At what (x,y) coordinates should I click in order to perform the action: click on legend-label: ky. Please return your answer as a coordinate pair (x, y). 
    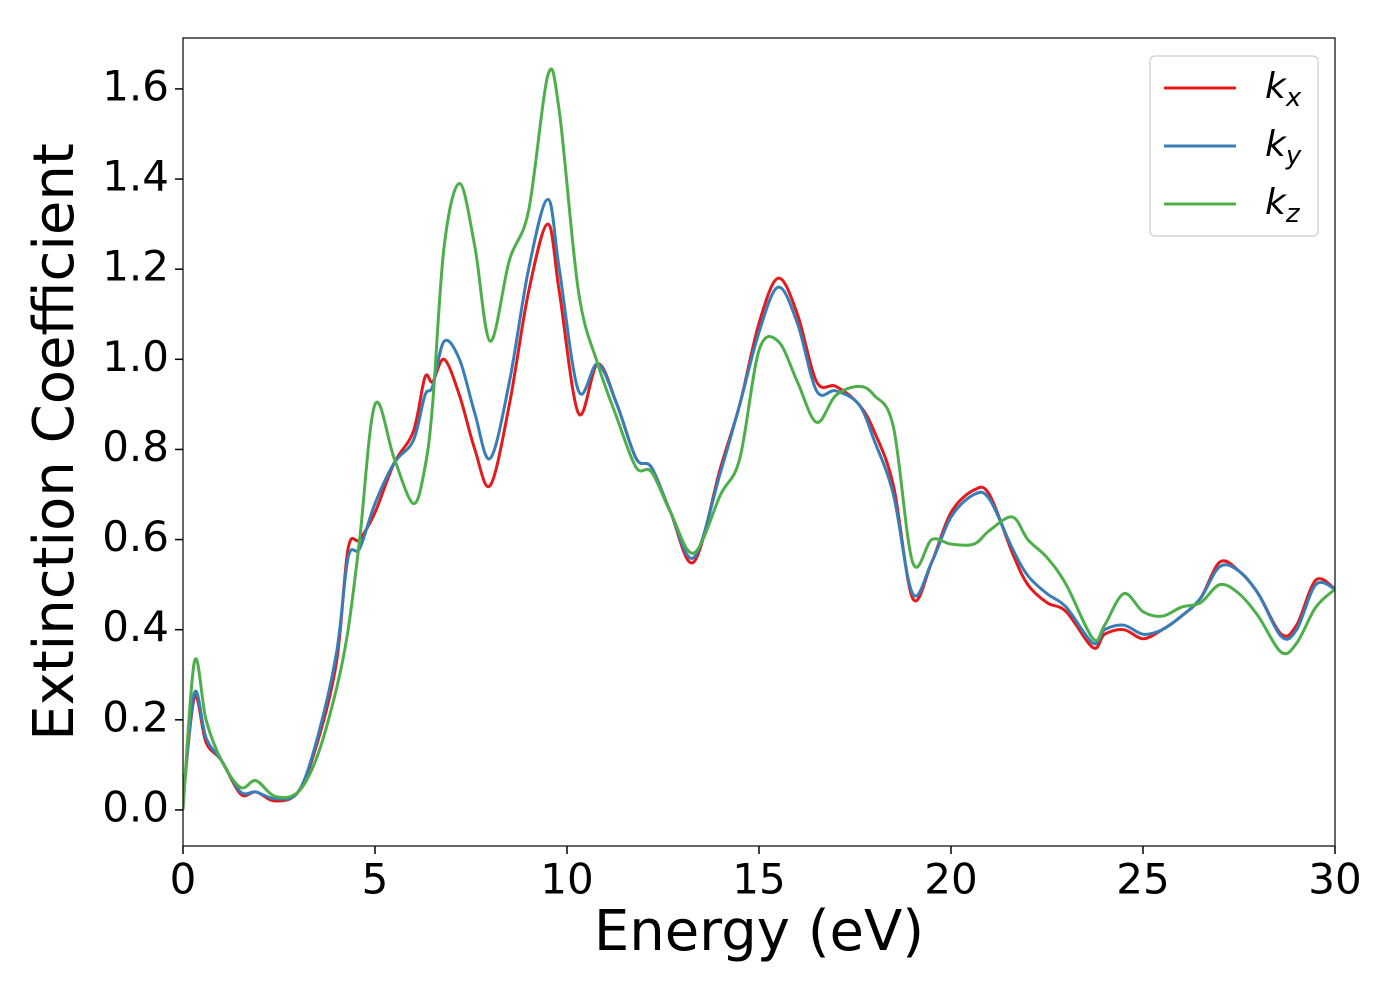
    Looking at the image, I should click on (1283, 147).